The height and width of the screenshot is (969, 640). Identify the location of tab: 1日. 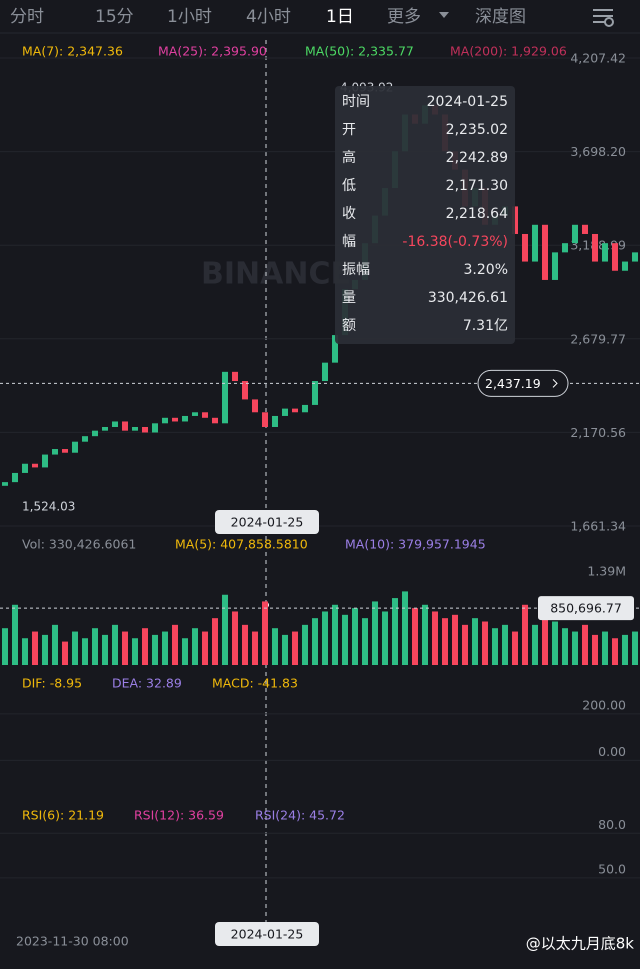
(340, 17).